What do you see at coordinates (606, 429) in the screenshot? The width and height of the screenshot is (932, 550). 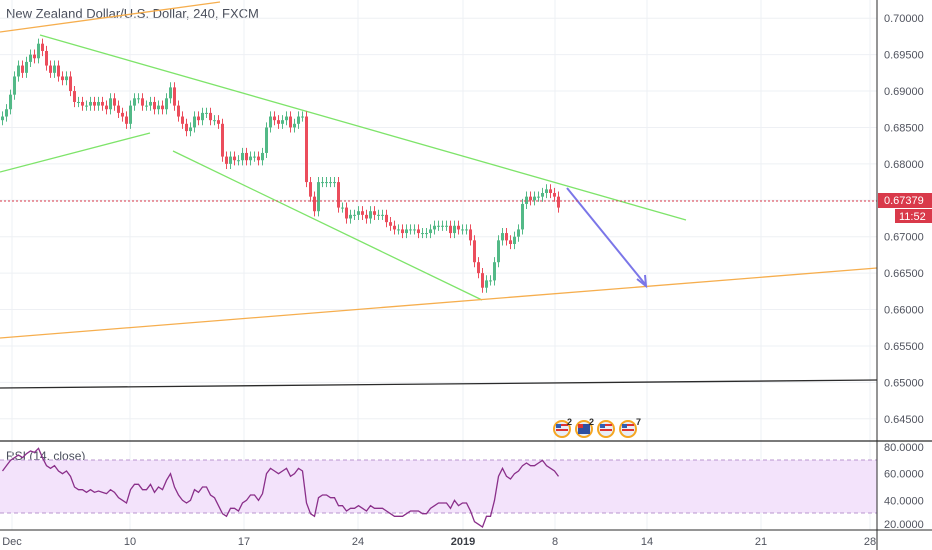 I see `us-flag-event-icon` at bounding box center [606, 429].